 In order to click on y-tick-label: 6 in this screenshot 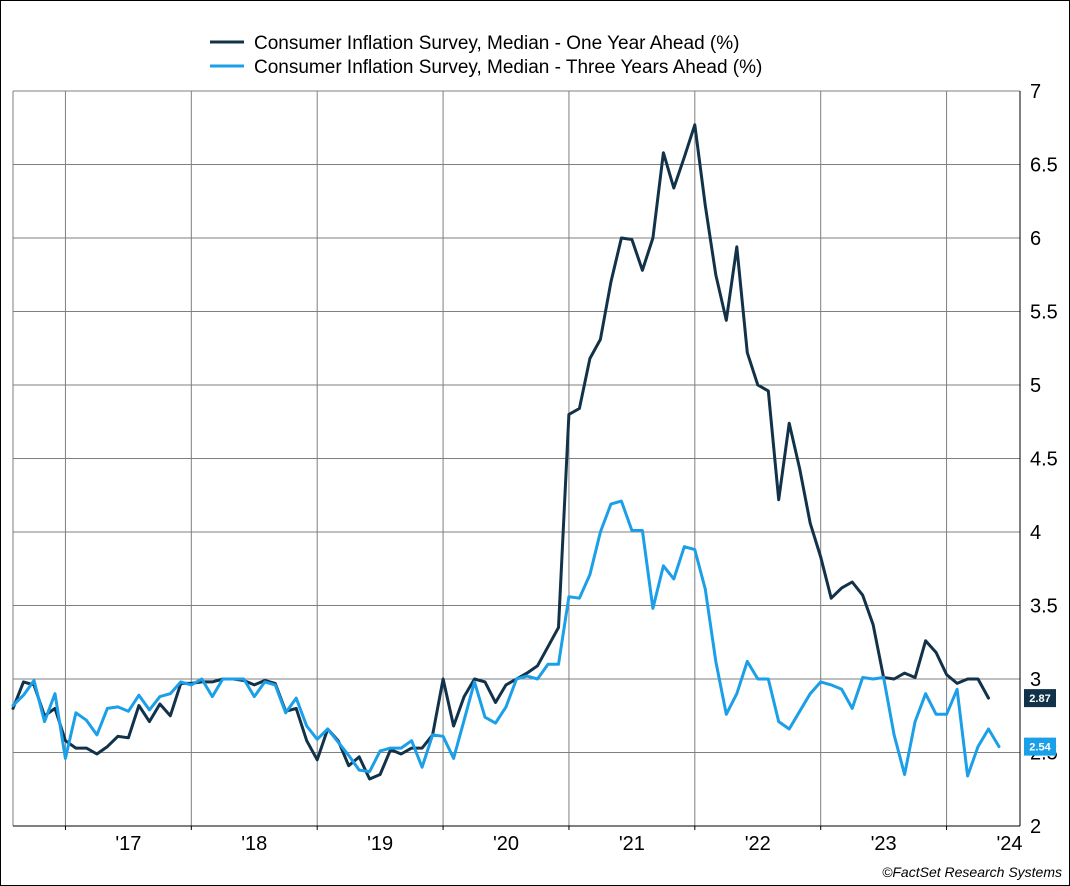, I will do `click(1035, 239)`.